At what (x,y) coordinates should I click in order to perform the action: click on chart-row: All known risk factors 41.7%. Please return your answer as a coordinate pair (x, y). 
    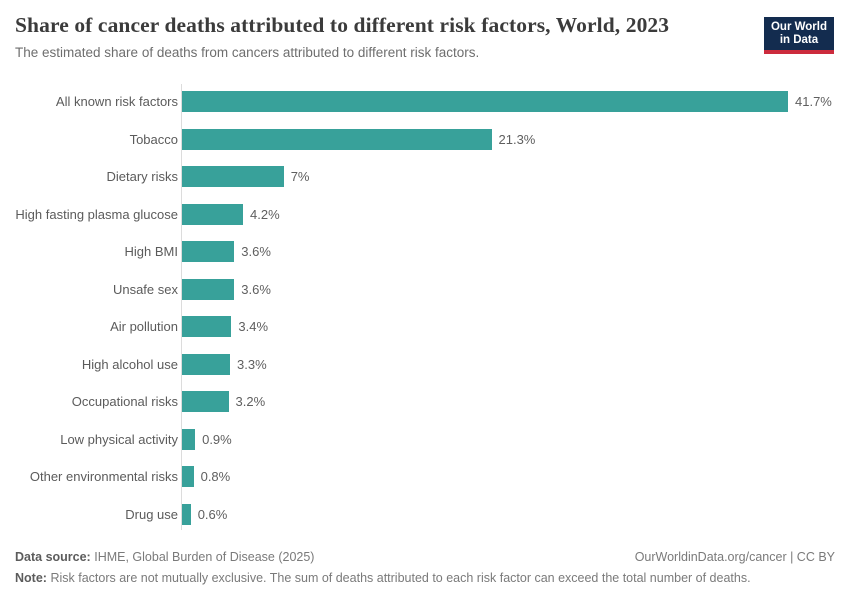
    Looking at the image, I should click on (425, 102).